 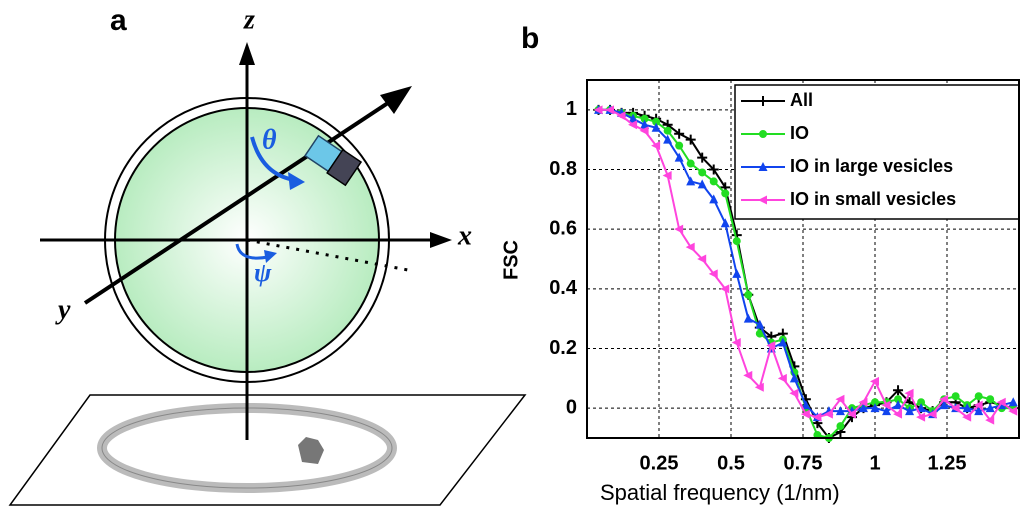 I want to click on y-tick-label: 0, so click(x=571, y=407).